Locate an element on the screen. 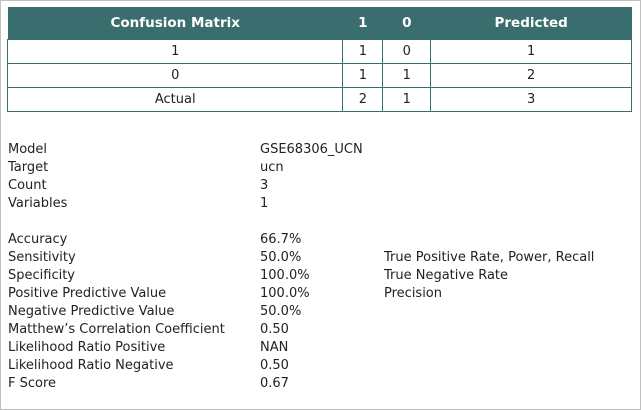 This screenshot has height=410, width=641. matrix-row-actual-1: 1 1 0 1 is located at coordinates (319, 51).